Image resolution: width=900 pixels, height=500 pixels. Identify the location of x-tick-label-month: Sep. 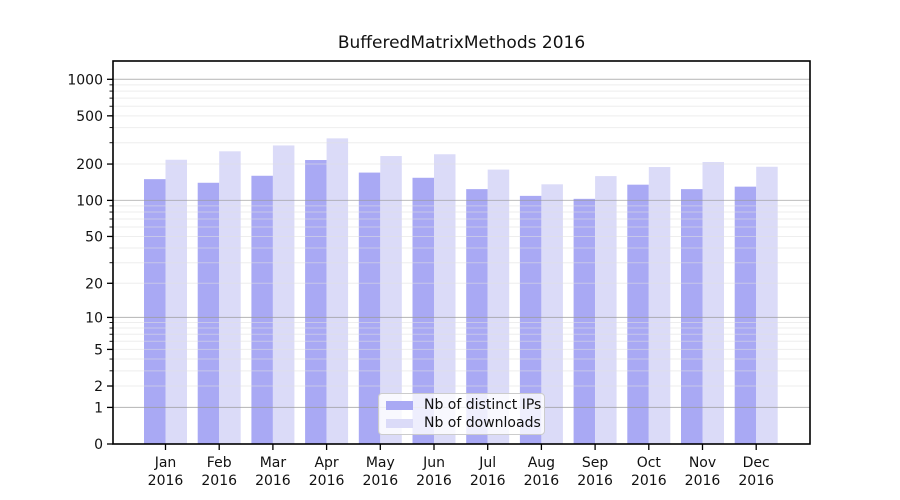
(595, 463).